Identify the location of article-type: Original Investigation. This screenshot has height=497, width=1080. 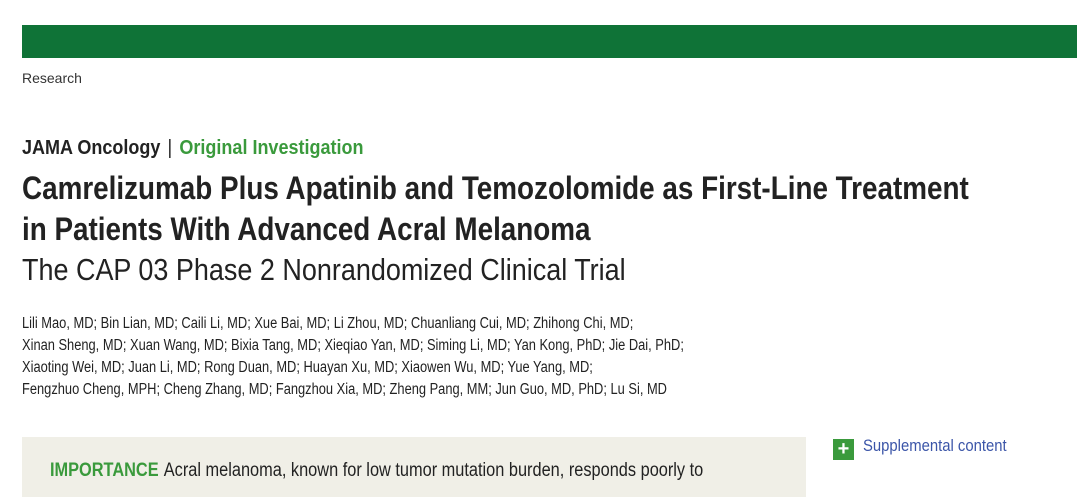
(271, 148).